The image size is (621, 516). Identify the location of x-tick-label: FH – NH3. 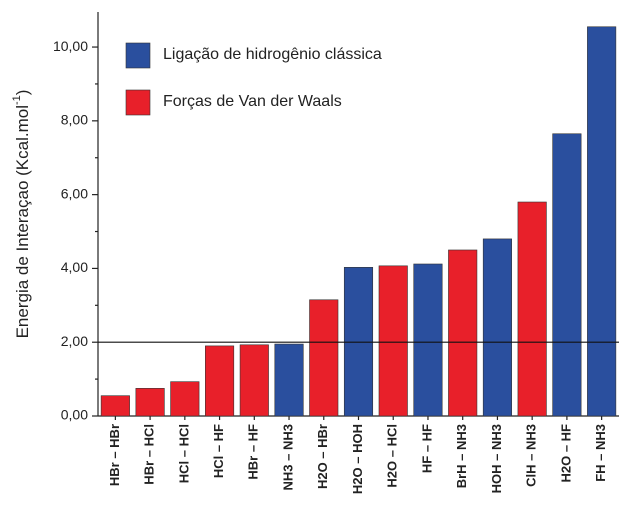
(600, 453).